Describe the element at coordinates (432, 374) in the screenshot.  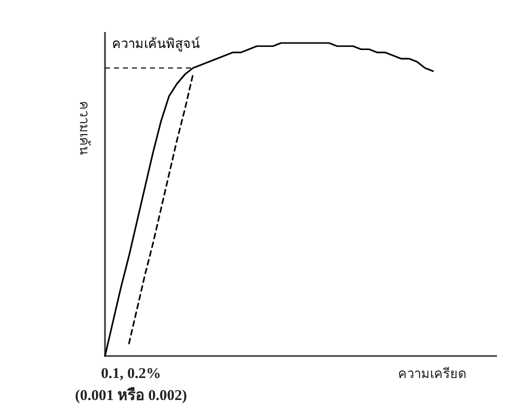
I see `x-axis-title: ความเครียด` at that location.